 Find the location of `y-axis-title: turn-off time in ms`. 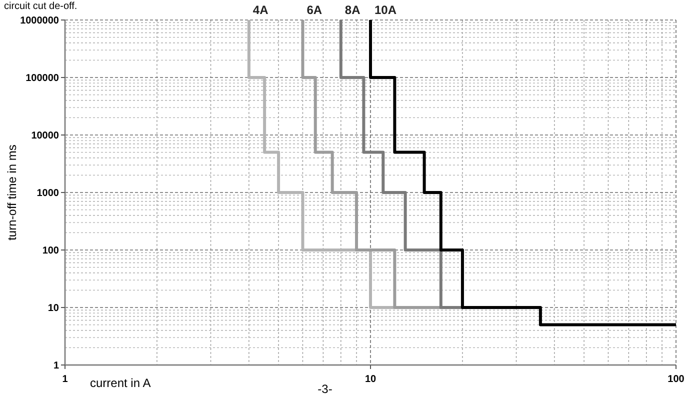

y-axis-title: turn-off time in ms is located at coordinates (12, 192).